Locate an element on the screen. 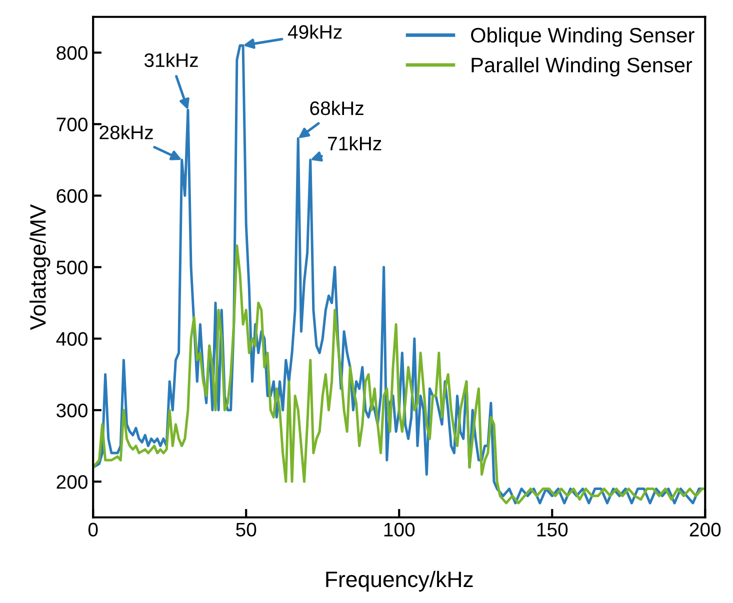 The image size is (733, 603). y-tick-label: 500 is located at coordinates (72, 267).